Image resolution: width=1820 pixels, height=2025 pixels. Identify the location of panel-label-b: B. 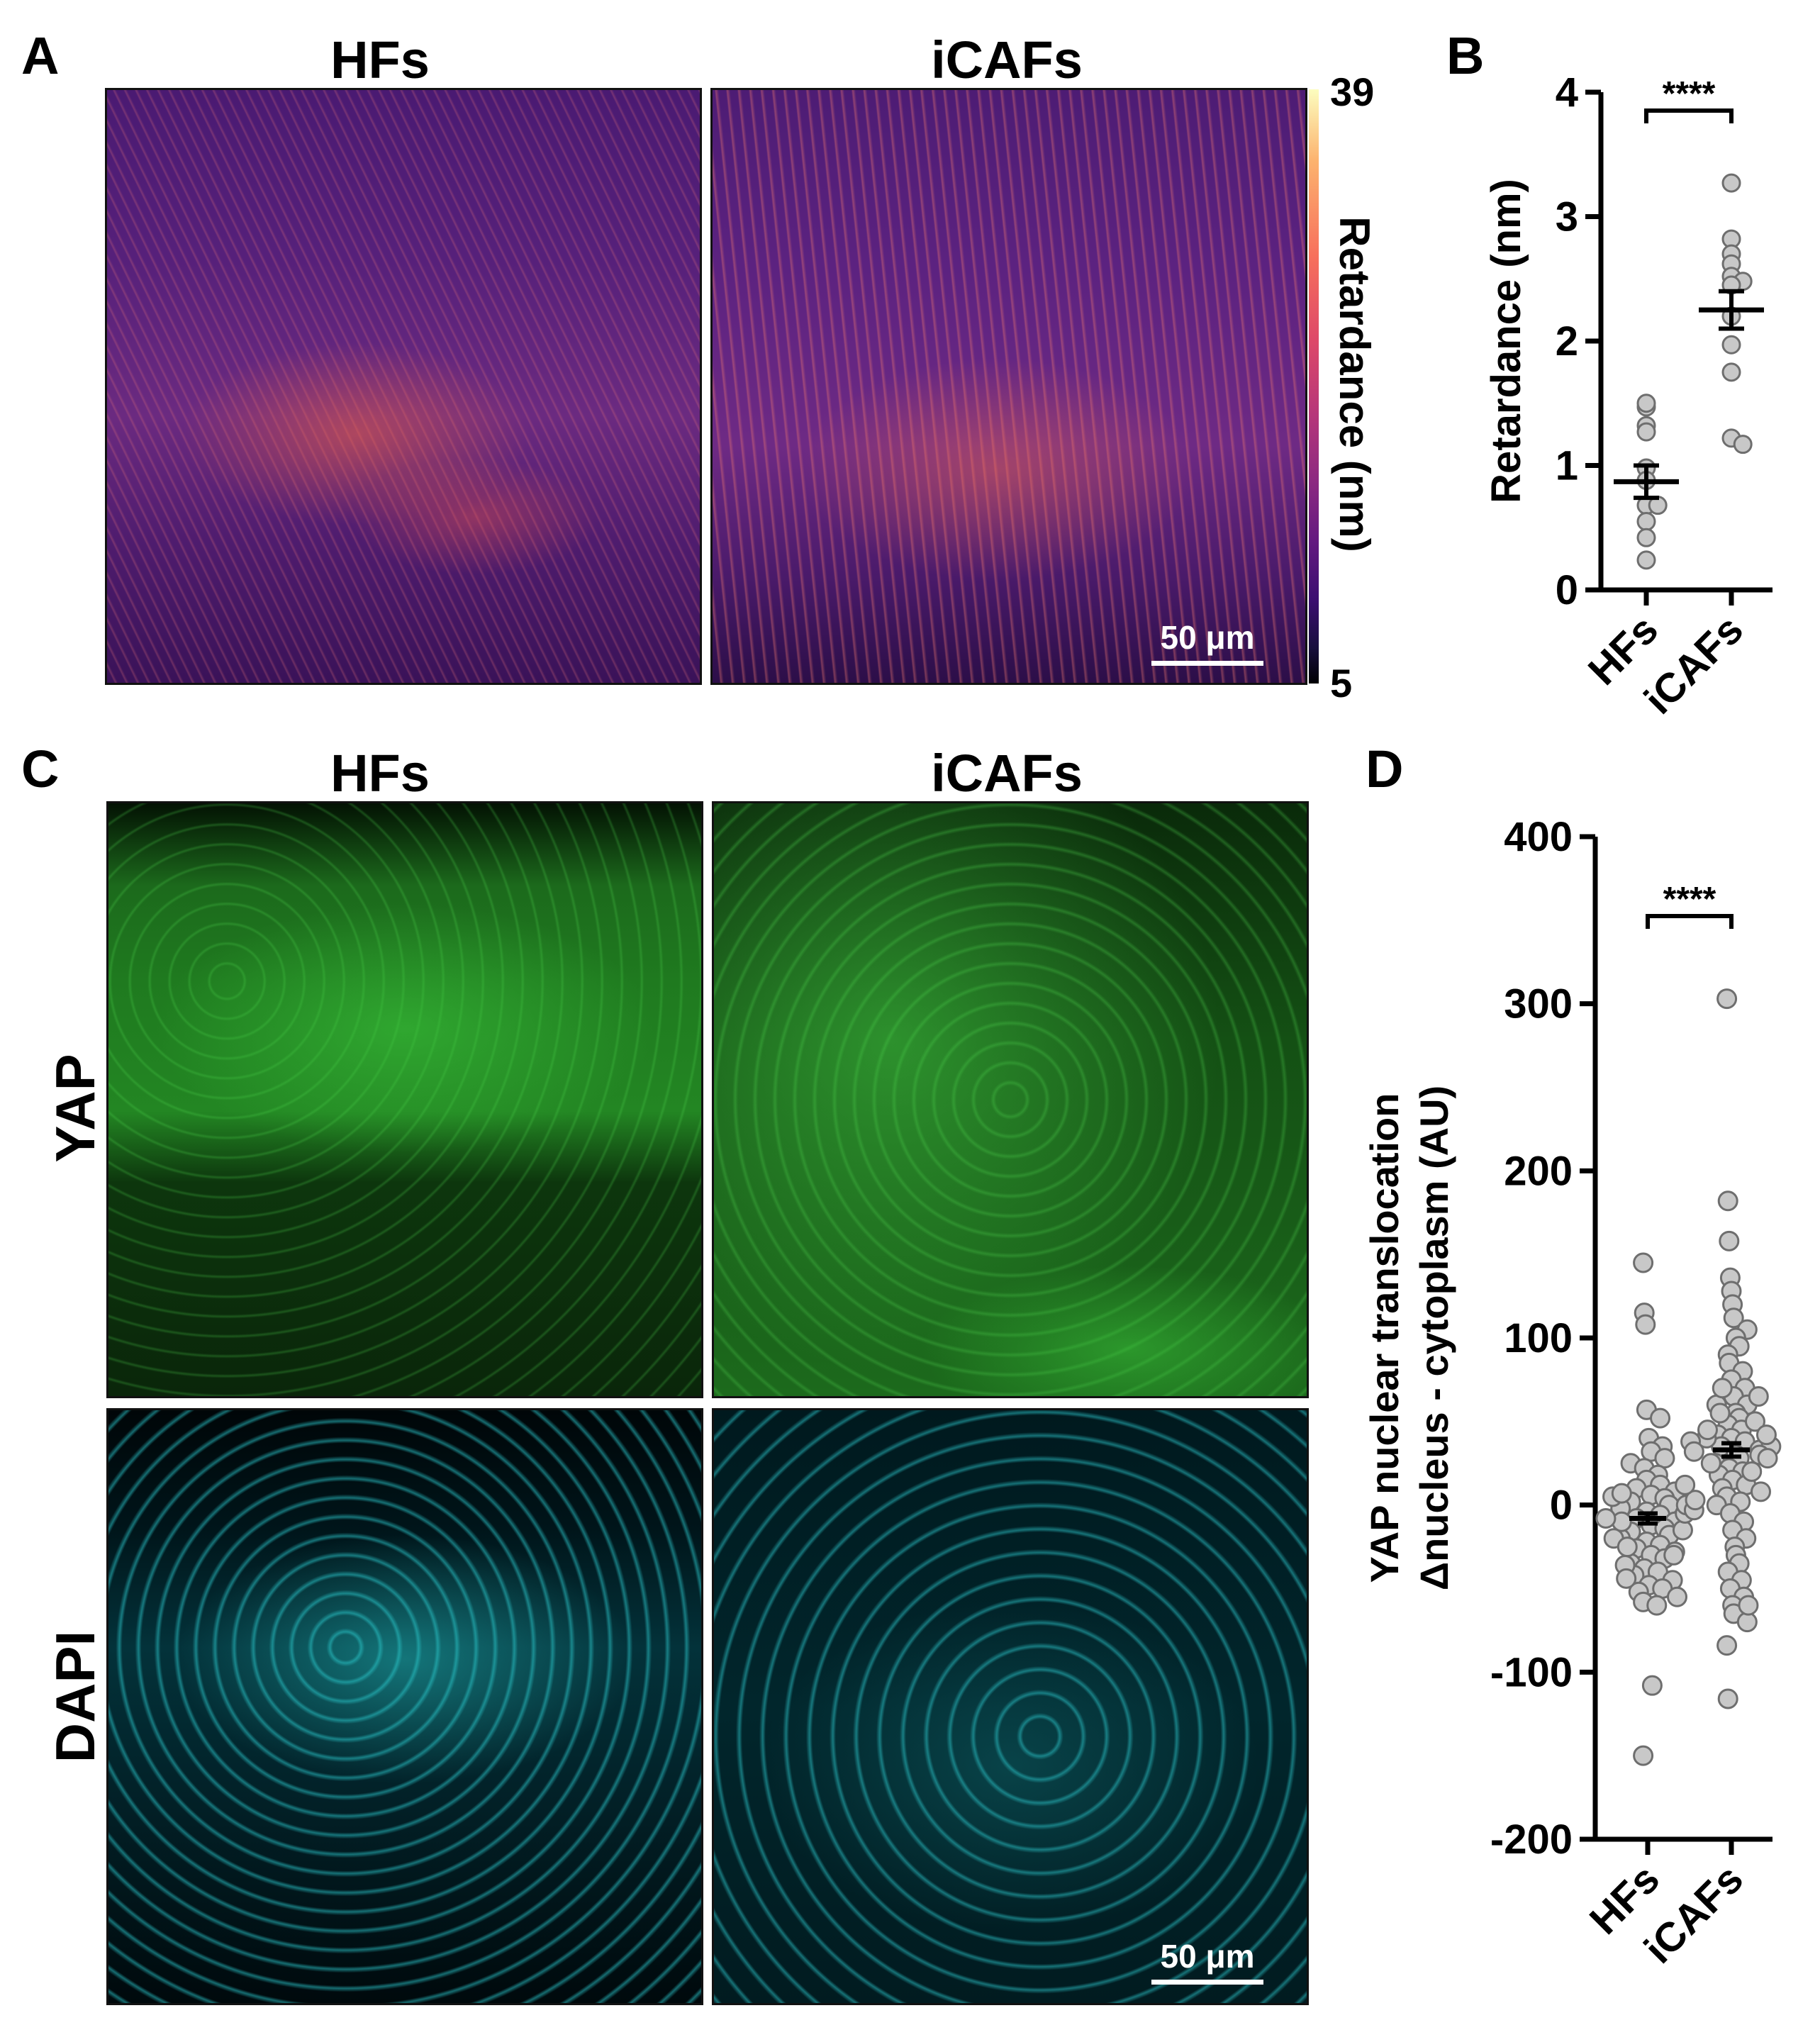
(1465, 55).